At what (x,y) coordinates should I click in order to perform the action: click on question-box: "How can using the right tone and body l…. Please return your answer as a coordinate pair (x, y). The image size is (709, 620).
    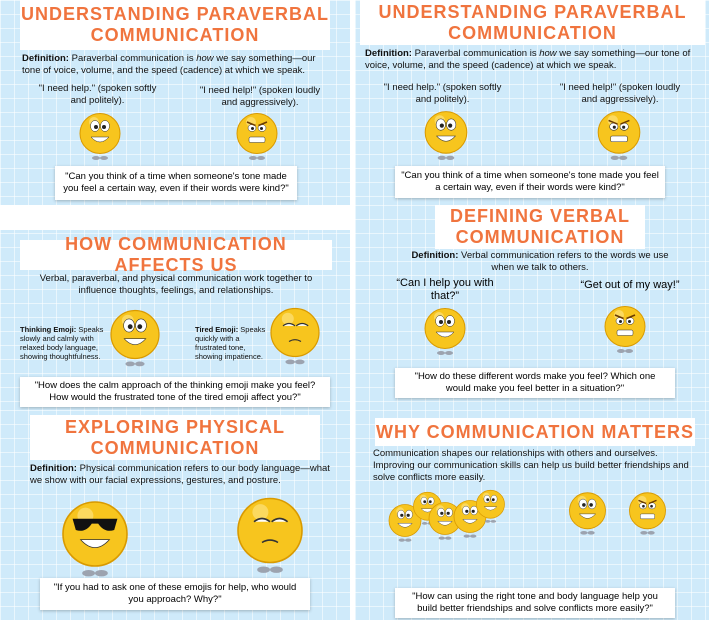
    Looking at the image, I should click on (535, 603).